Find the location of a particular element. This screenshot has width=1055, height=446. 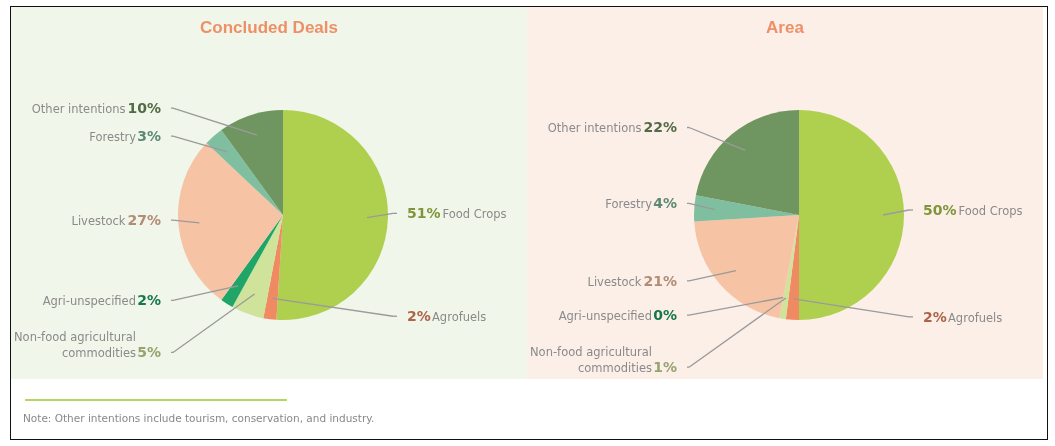

data-label: 10% is located at coordinates (144, 108).